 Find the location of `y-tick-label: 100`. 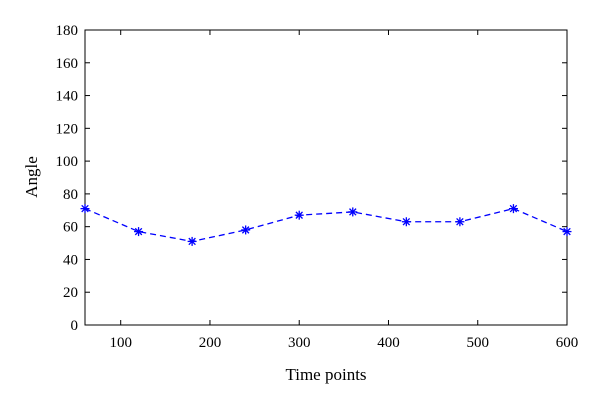

y-tick-label: 100 is located at coordinates (67, 162).